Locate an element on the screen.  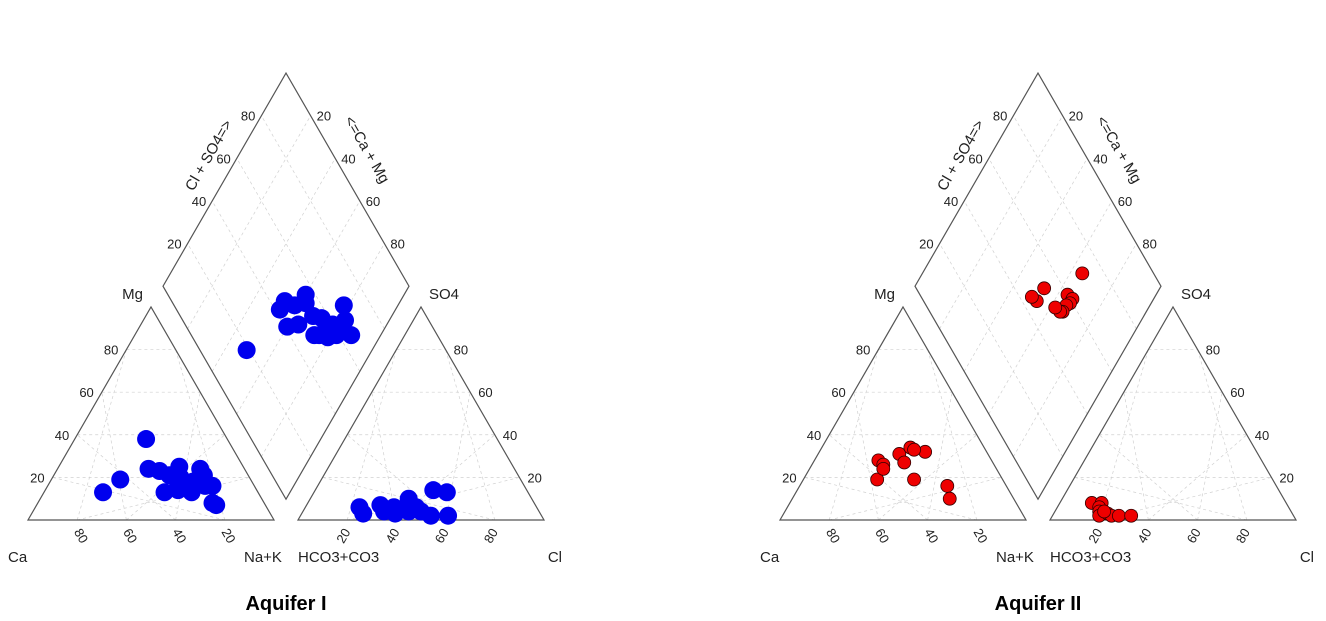
label-ca-mg: <=Ca + Mg is located at coordinates (1119, 149).